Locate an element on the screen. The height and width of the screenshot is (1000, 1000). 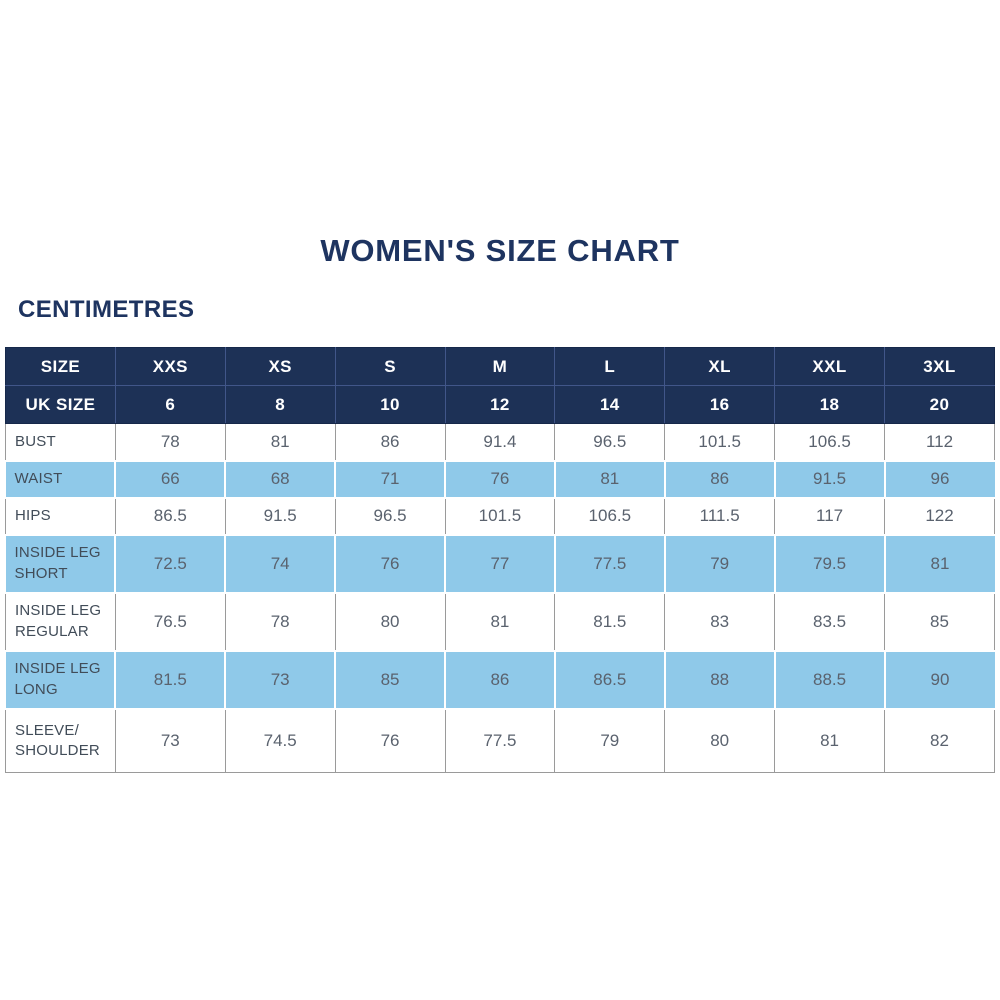
measurement-value-cell: 71 is located at coordinates (389, 479).